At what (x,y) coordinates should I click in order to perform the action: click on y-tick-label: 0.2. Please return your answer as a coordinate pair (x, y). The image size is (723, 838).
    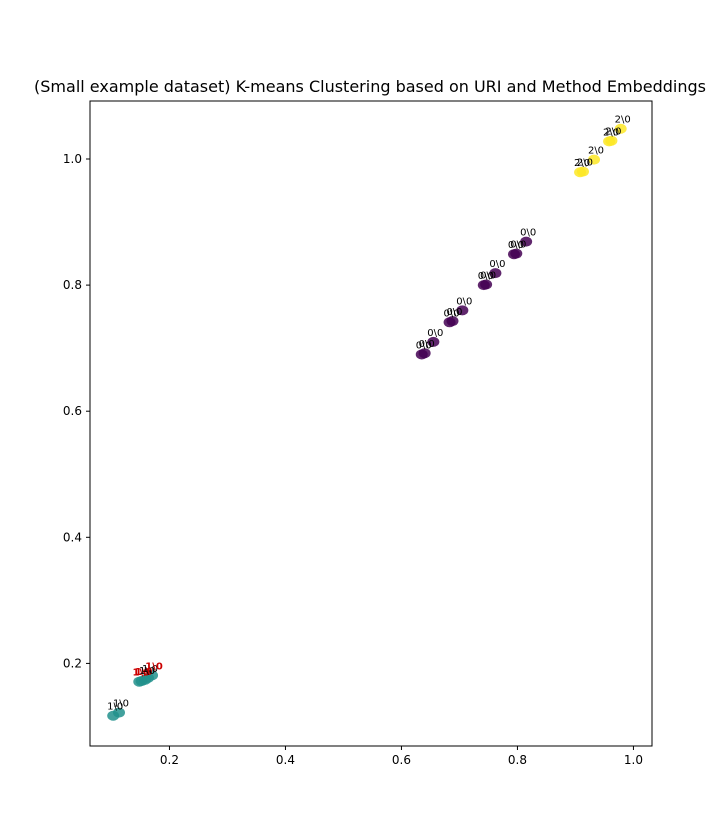
    Looking at the image, I should click on (72, 663).